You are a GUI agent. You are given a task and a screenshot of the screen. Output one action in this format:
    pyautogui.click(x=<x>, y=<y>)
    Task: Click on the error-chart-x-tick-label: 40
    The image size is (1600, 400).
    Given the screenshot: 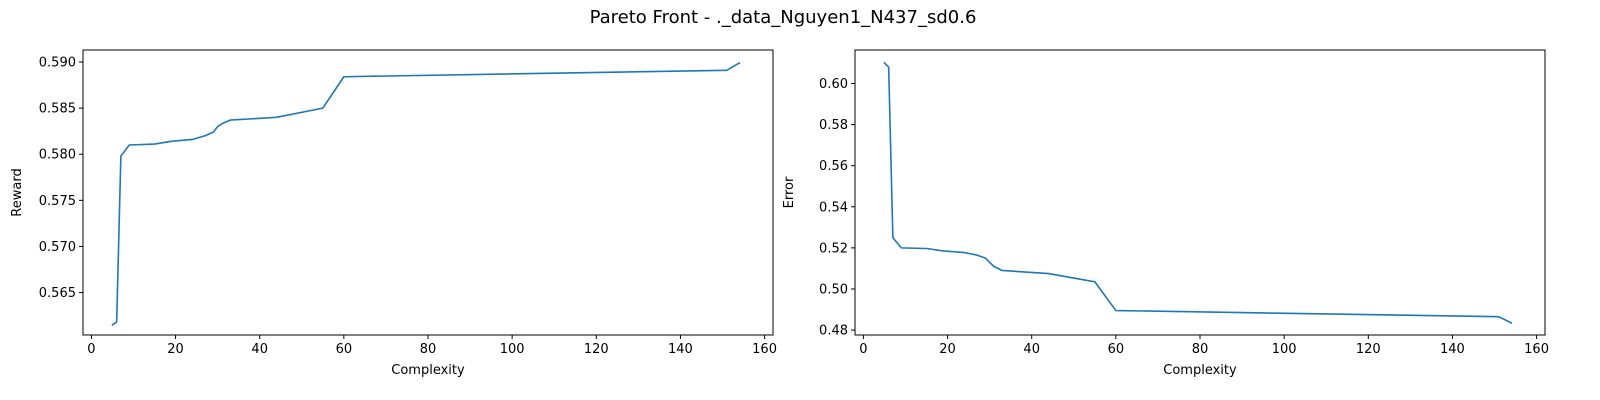 What is the action you would take?
    pyautogui.click(x=1031, y=349)
    